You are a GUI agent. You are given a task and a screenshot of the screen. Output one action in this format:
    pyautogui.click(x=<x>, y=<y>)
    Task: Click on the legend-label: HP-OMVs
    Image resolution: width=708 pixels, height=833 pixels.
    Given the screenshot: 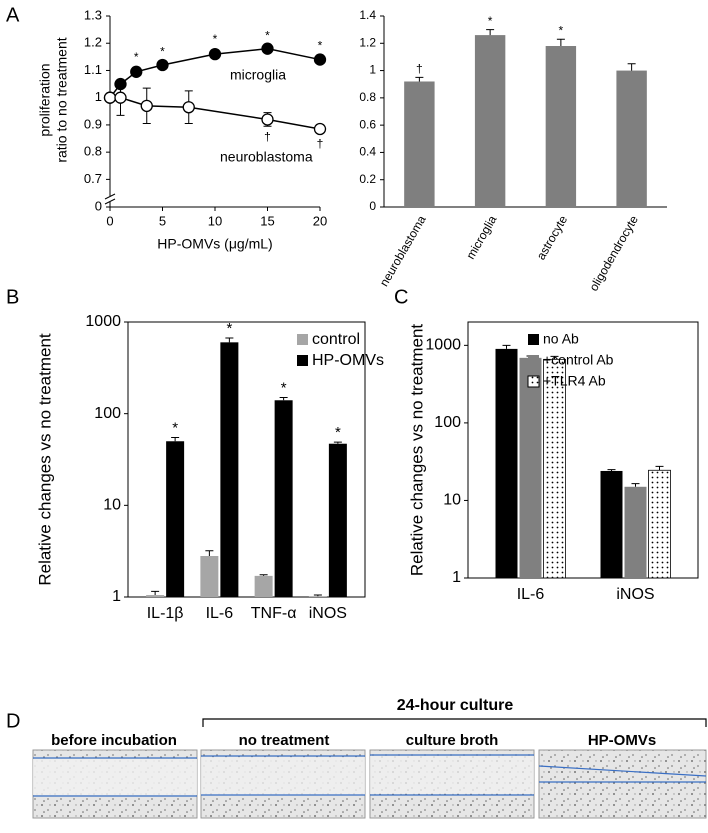 What is the action you would take?
    pyautogui.click(x=348, y=360)
    